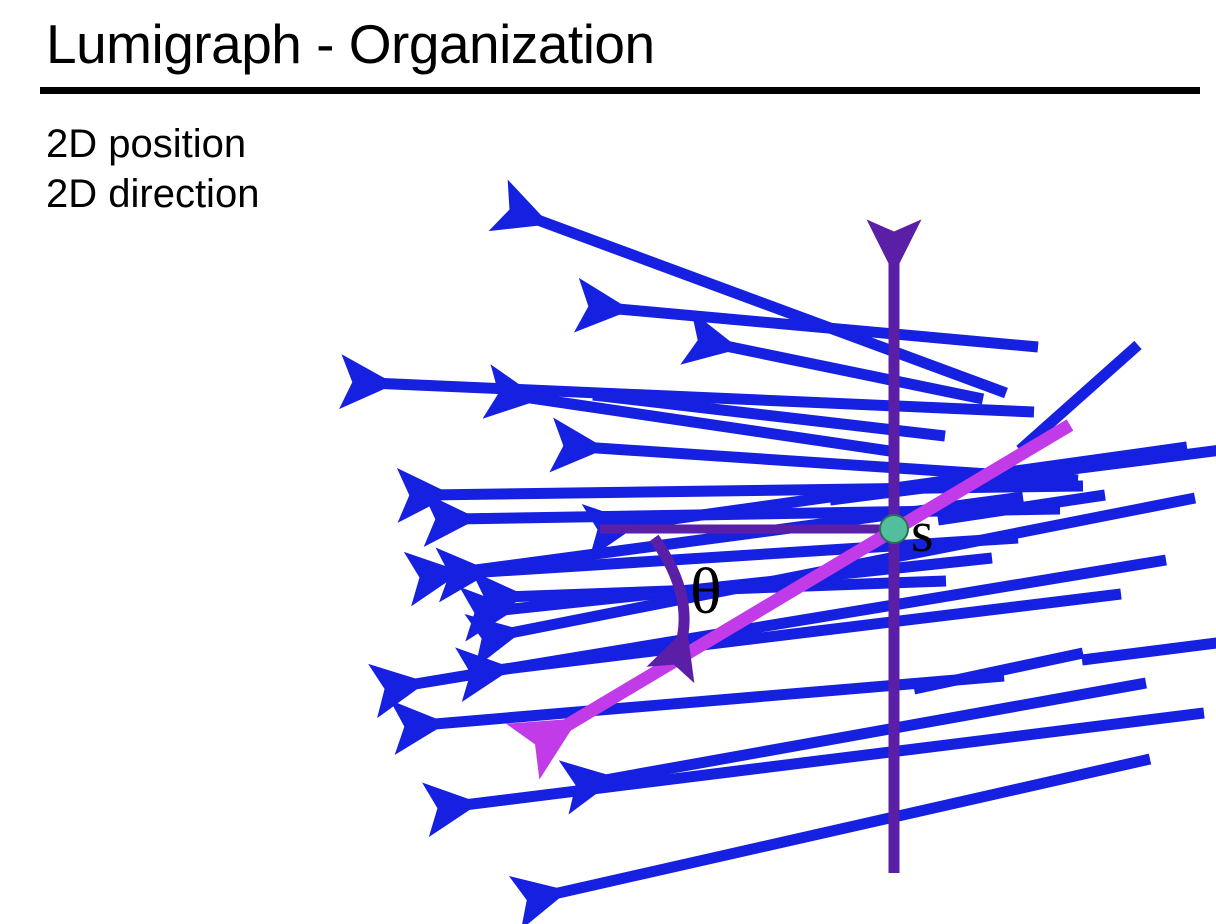 The height and width of the screenshot is (924, 1216). What do you see at coordinates (922, 531) in the screenshot?
I see `point-label-s: s` at bounding box center [922, 531].